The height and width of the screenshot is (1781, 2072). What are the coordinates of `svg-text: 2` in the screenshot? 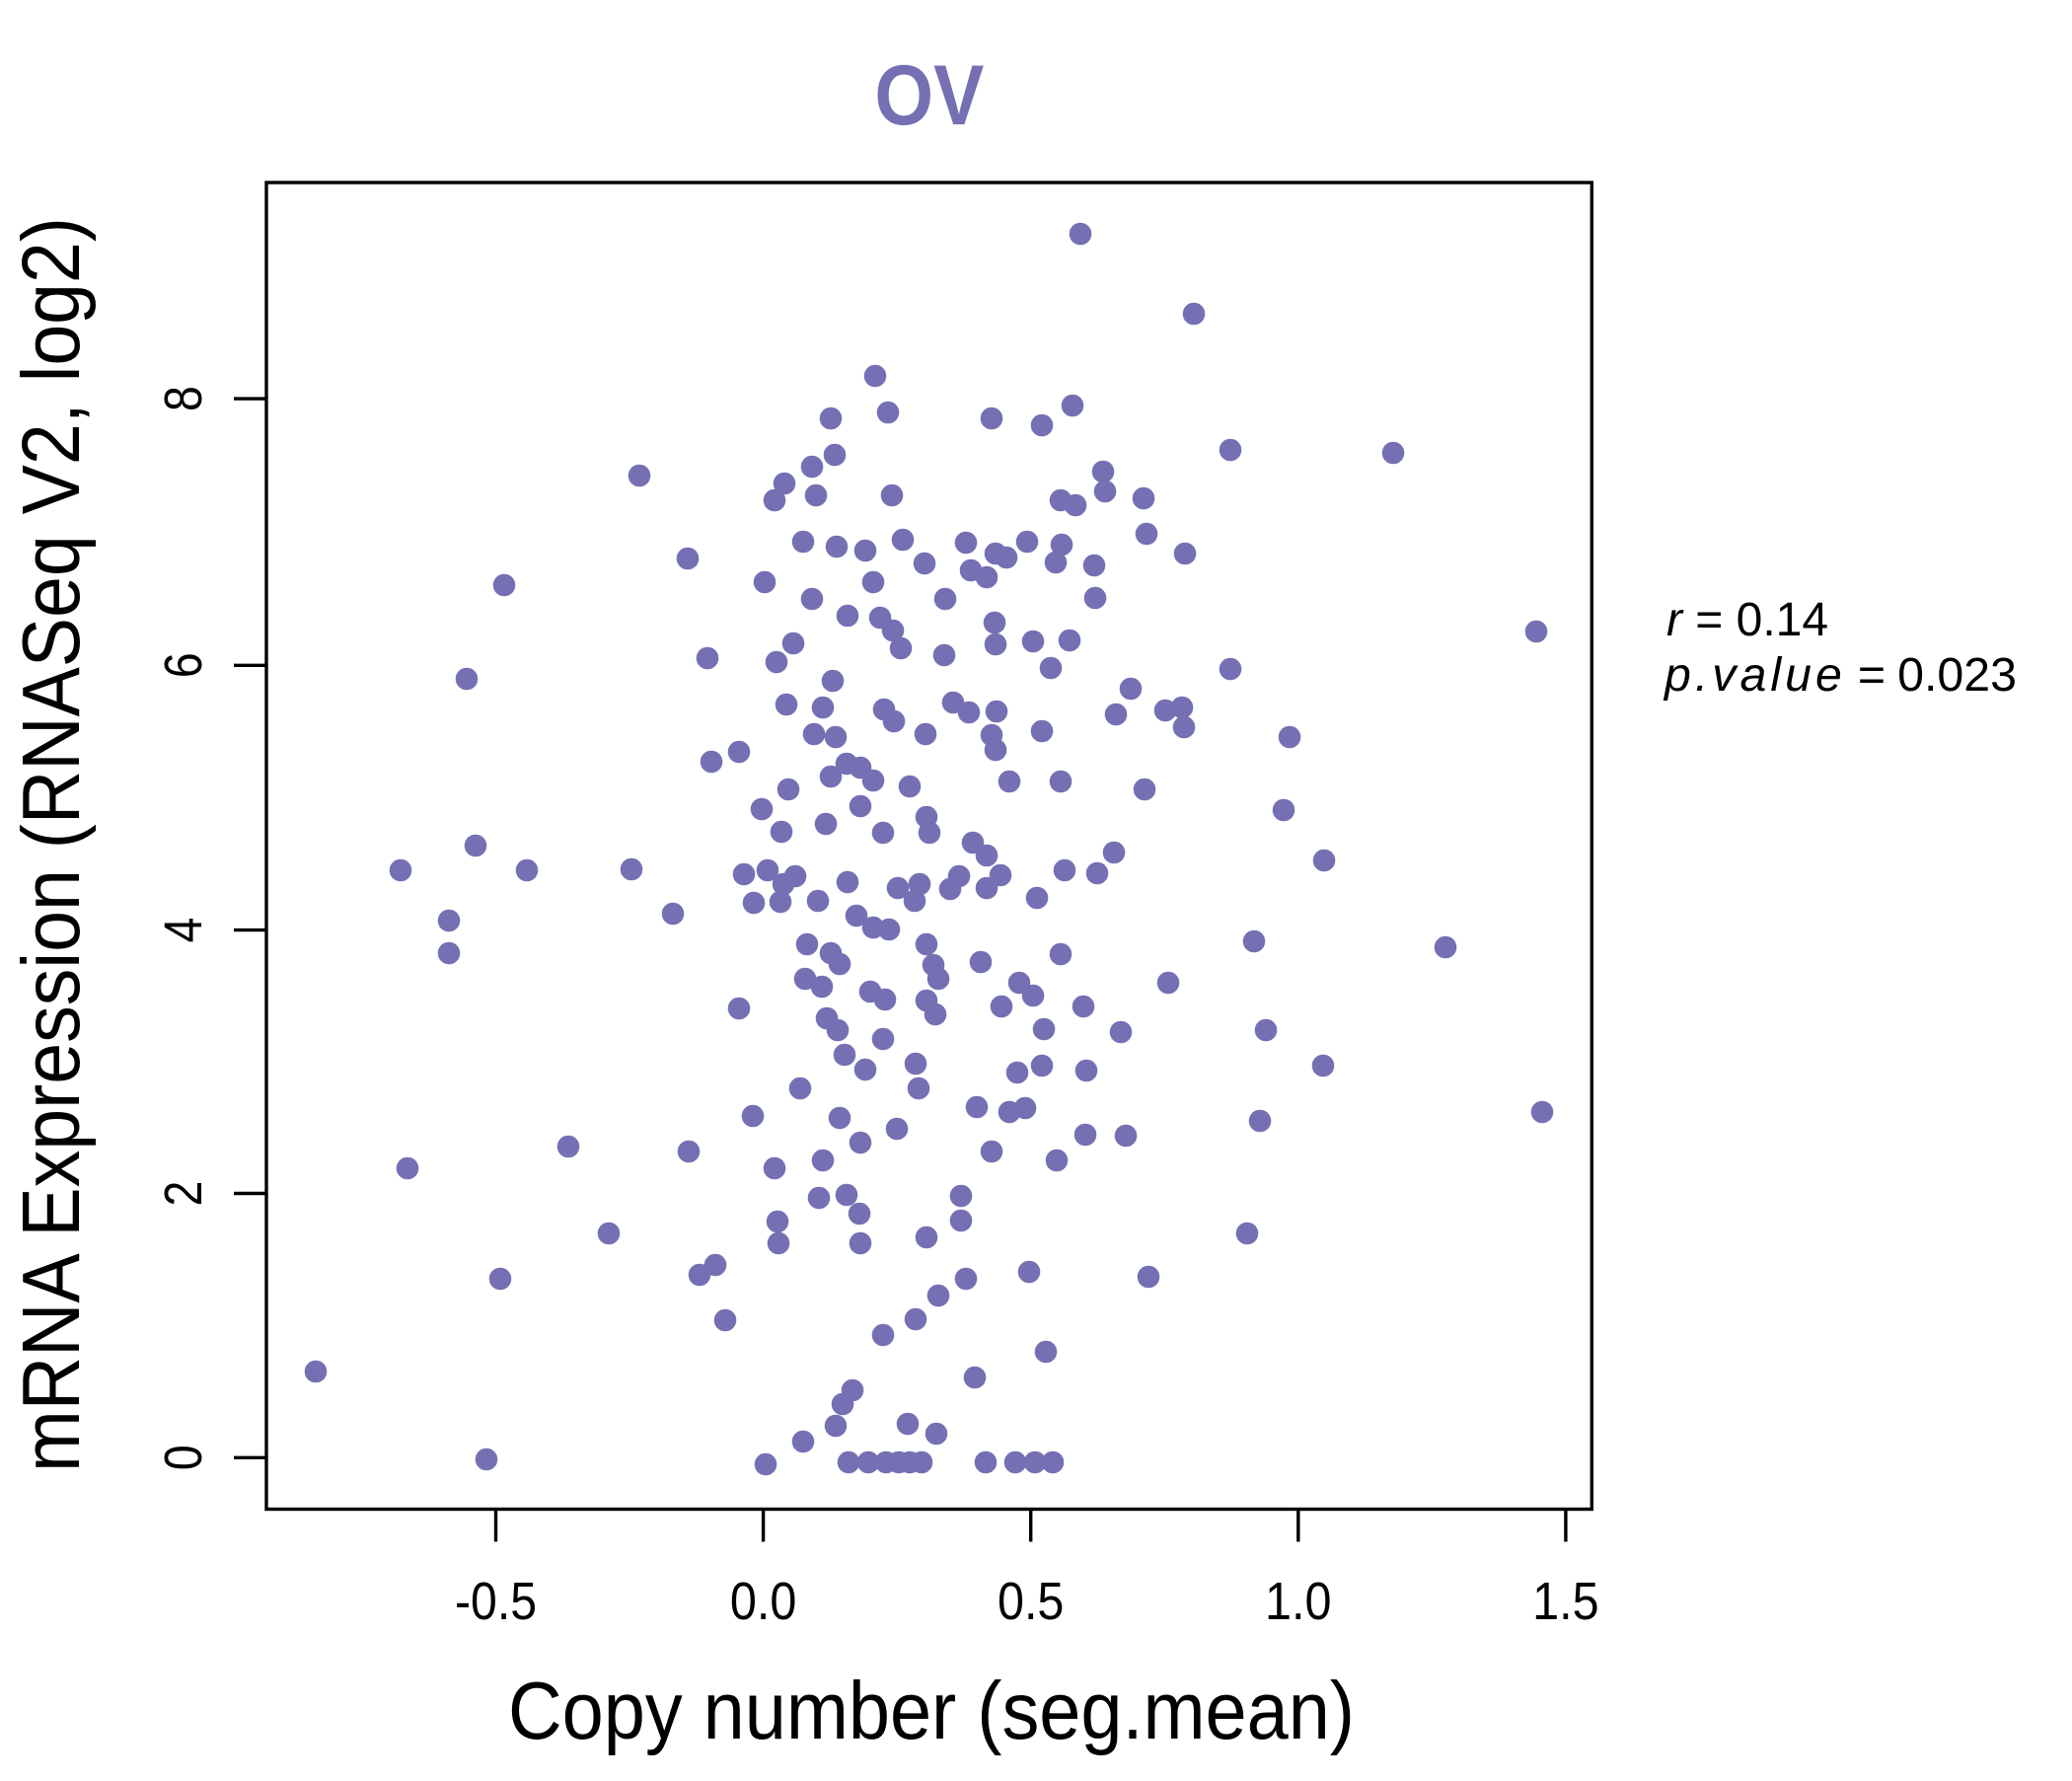 It's located at (184, 1194).